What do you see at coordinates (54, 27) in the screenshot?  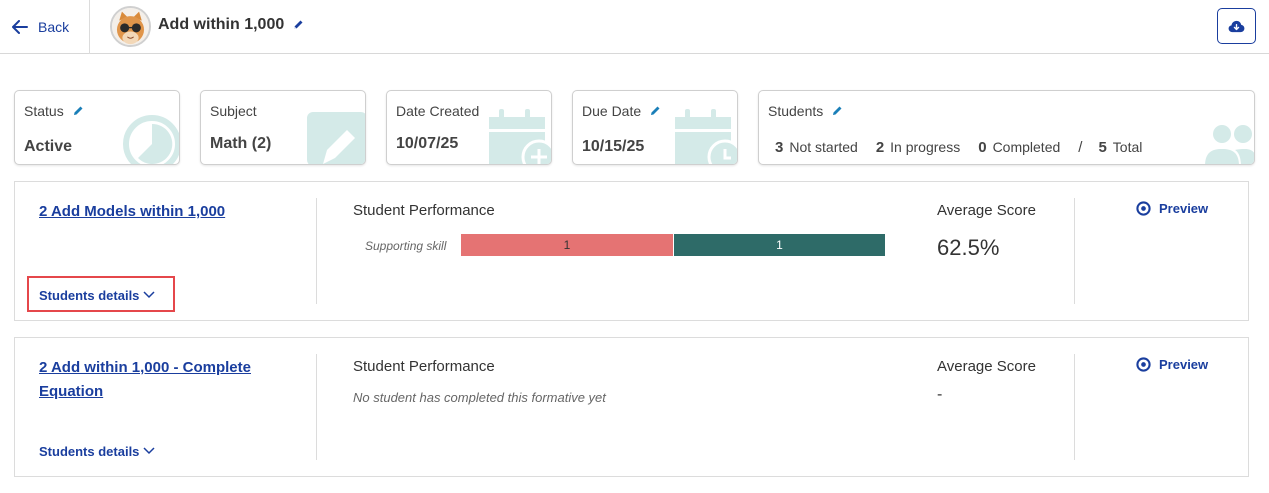 I see `back-label: Back` at bounding box center [54, 27].